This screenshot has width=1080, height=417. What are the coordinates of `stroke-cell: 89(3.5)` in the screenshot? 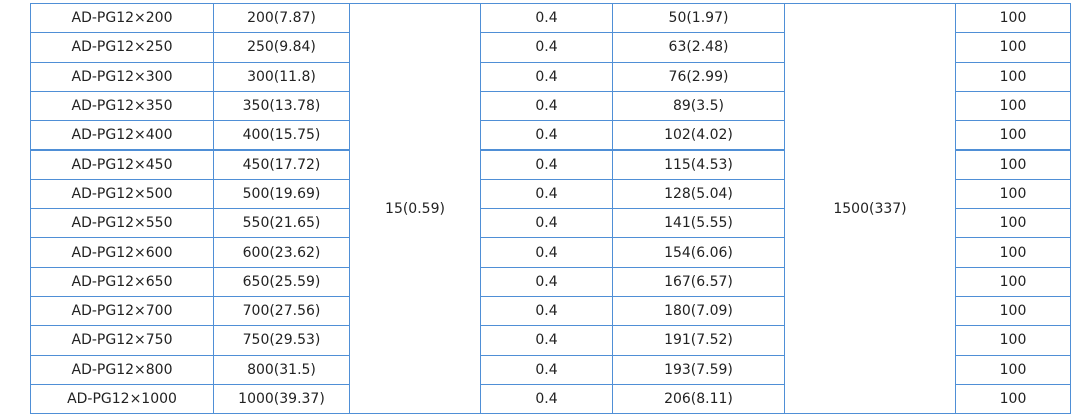 It's located at (698, 106).